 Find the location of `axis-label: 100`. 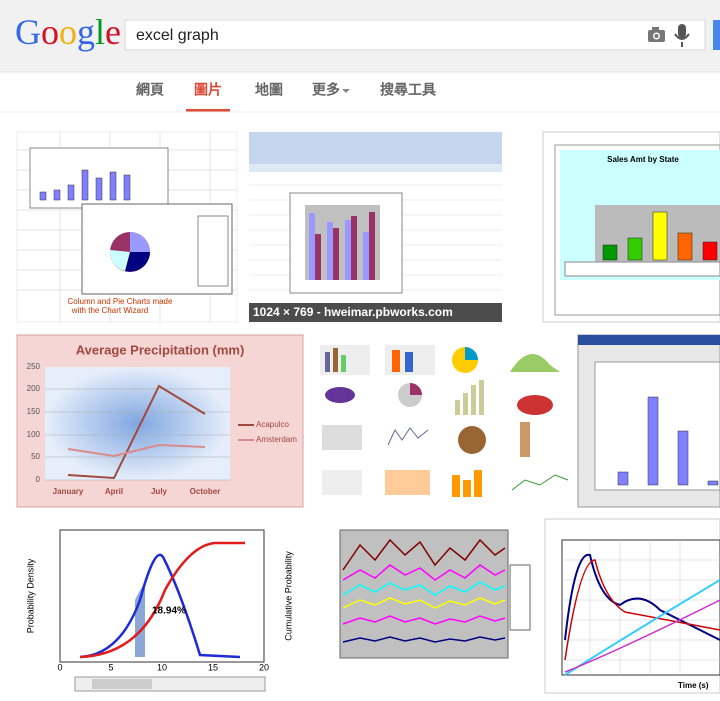

axis-label: 100 is located at coordinates (34, 434).